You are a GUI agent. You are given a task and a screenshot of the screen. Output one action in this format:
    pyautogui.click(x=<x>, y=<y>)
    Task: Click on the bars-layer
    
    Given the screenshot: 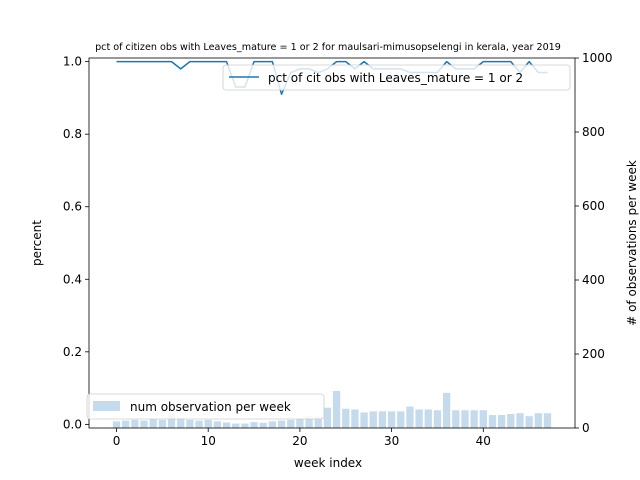 What is the action you would take?
    pyautogui.click(x=332, y=409)
    